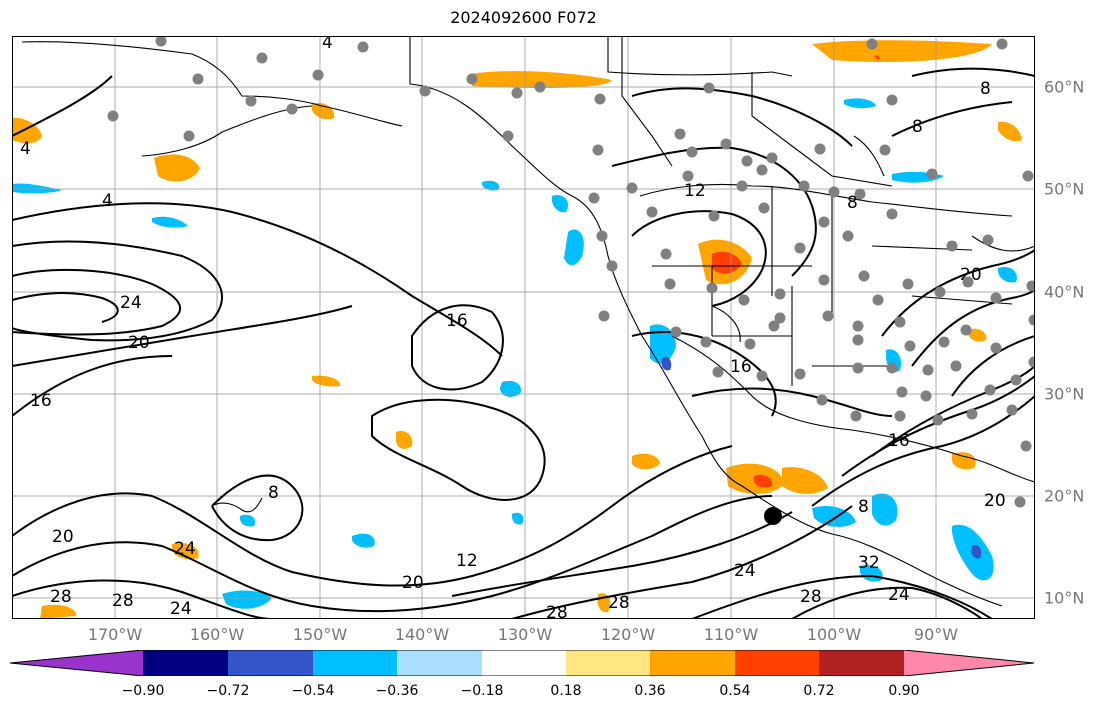 The image size is (1105, 712). I want to click on latitude-label: 30°N, so click(1064, 394).